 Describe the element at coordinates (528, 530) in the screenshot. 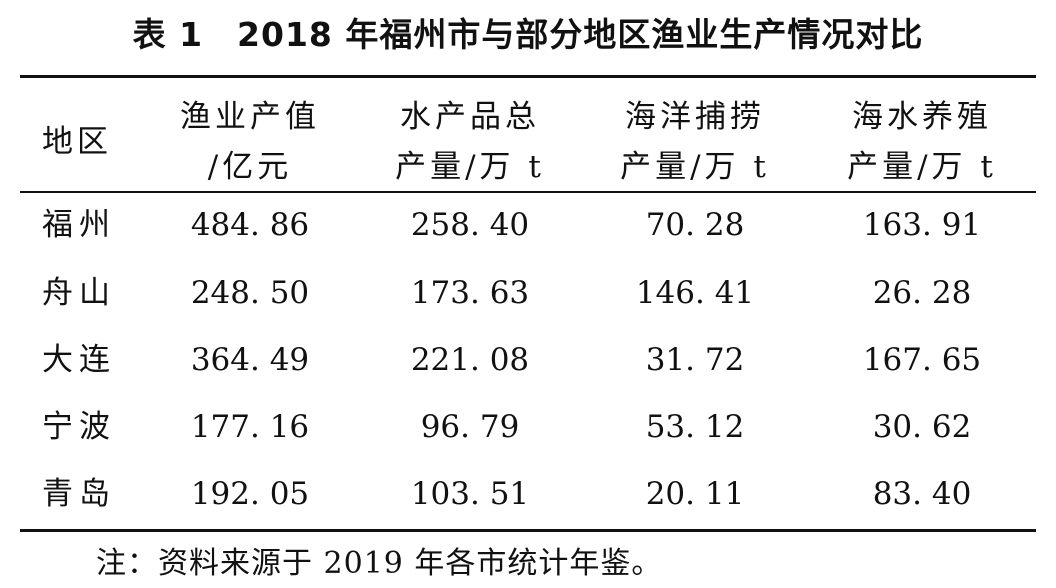

I see `bottom-rule` at that location.